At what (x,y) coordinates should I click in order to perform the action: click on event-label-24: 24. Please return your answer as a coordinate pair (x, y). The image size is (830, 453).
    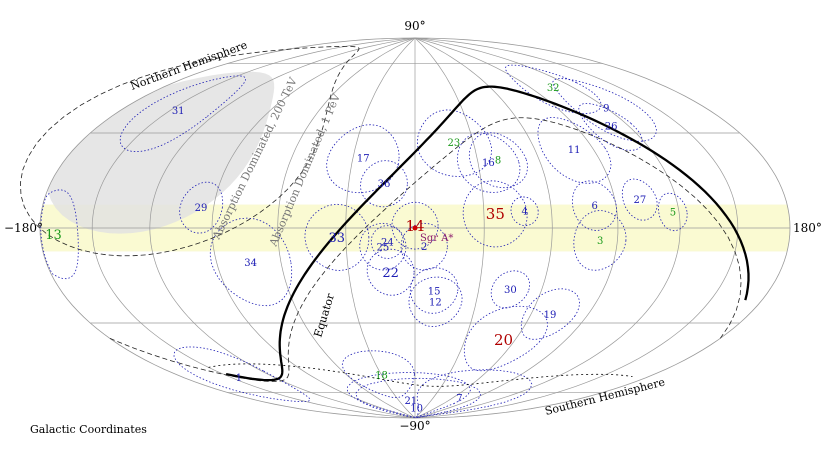
    Looking at the image, I should click on (387, 243).